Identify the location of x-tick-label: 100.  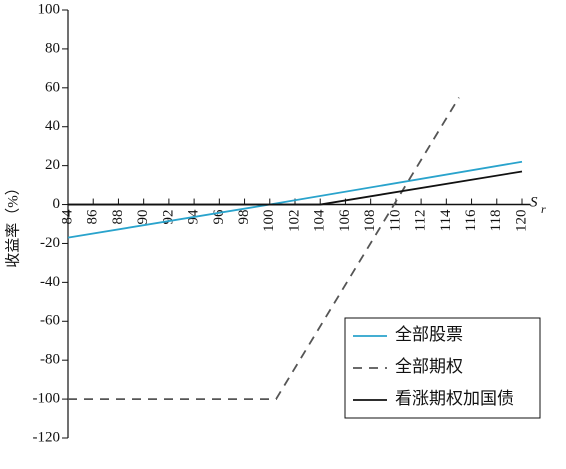
(269, 221).